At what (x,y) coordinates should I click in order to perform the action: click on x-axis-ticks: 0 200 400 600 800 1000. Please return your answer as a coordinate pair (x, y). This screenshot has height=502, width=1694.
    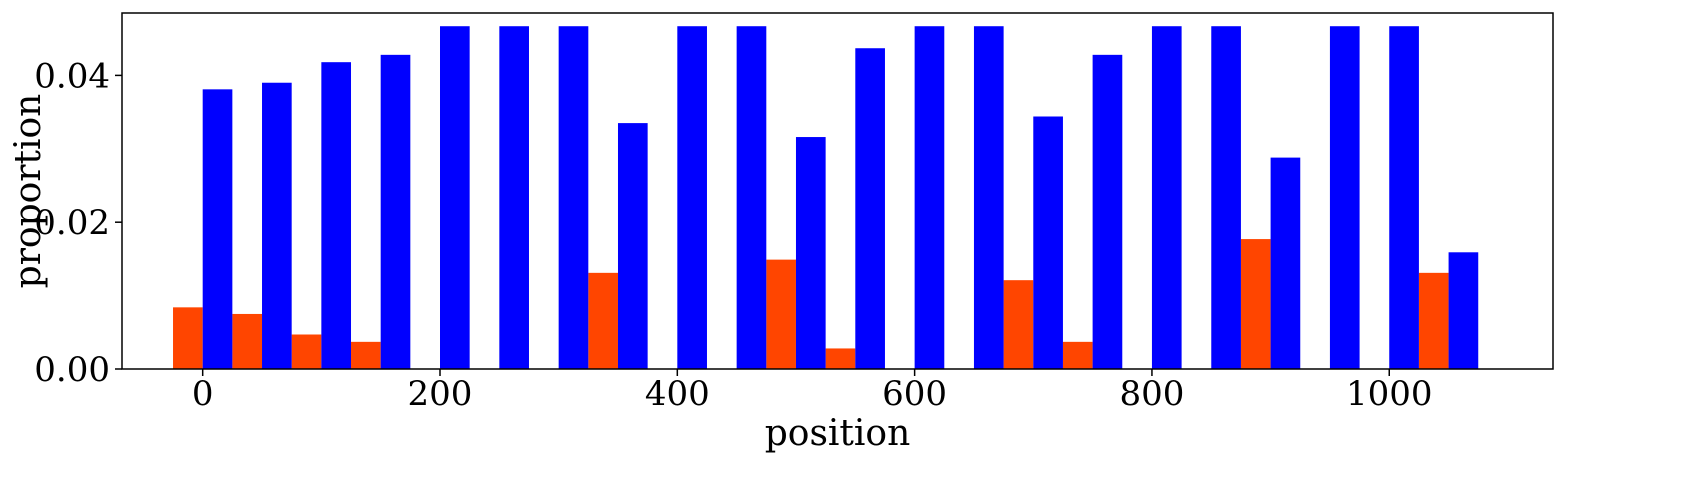
    Looking at the image, I should click on (812, 391).